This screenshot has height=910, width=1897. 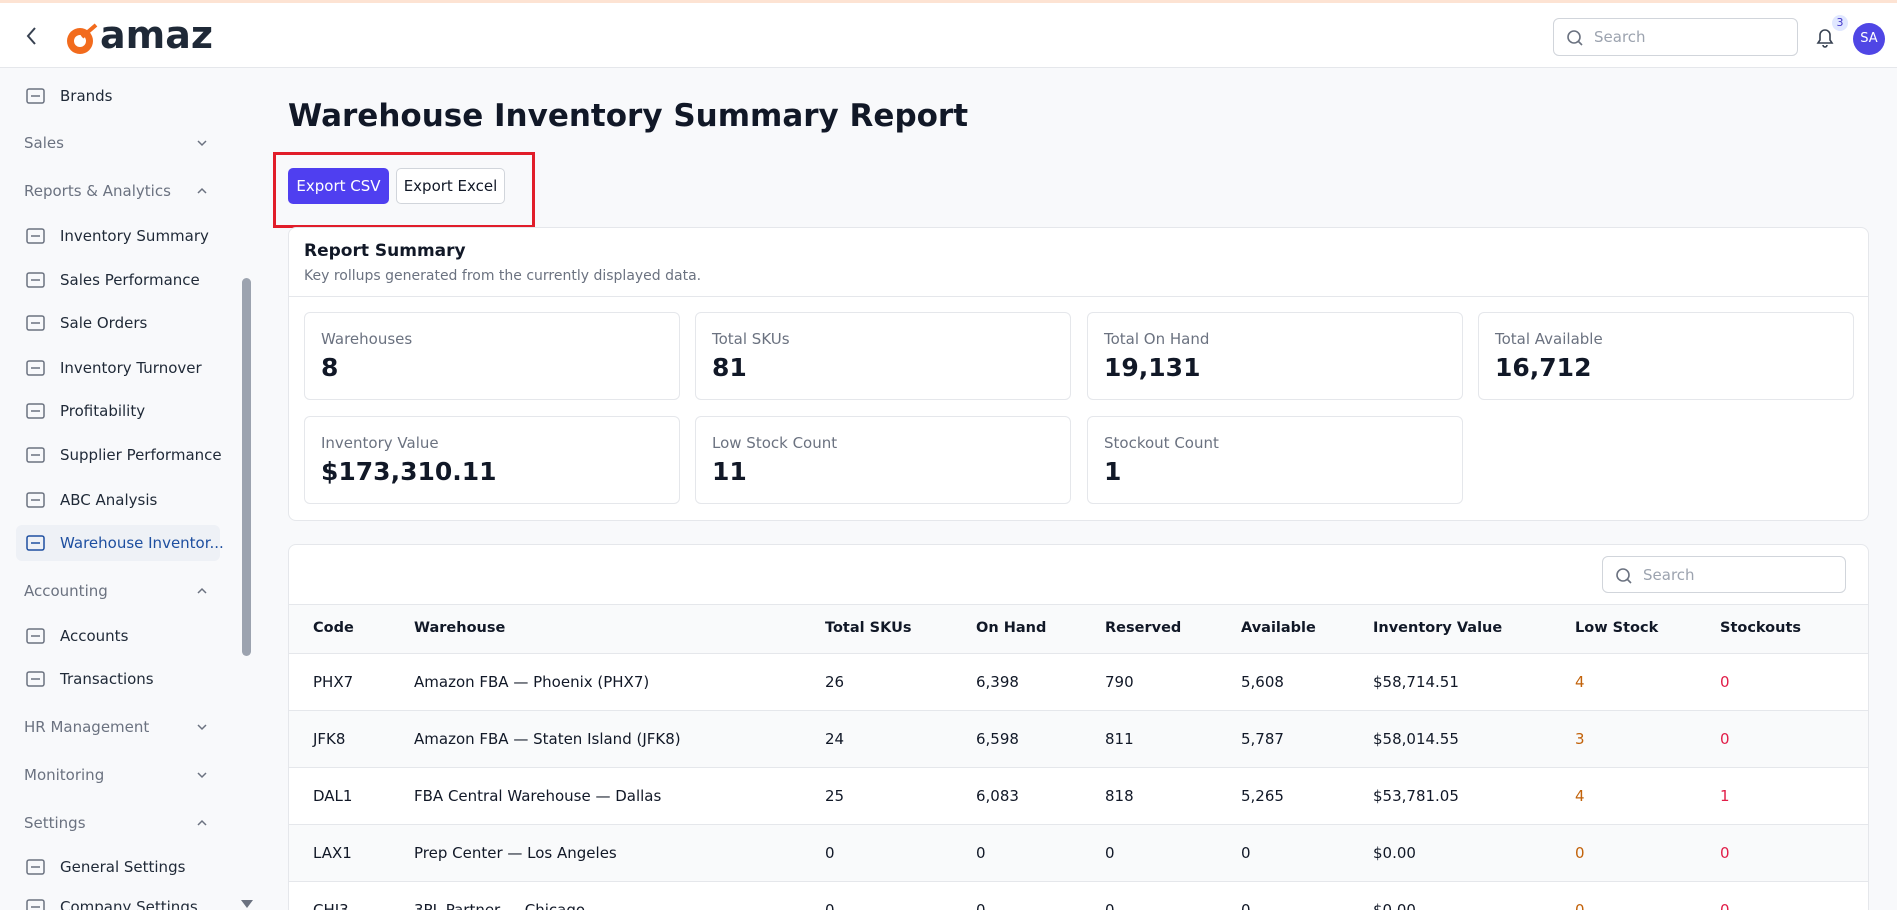 I want to click on avatar: SA, so click(x=1869, y=39).